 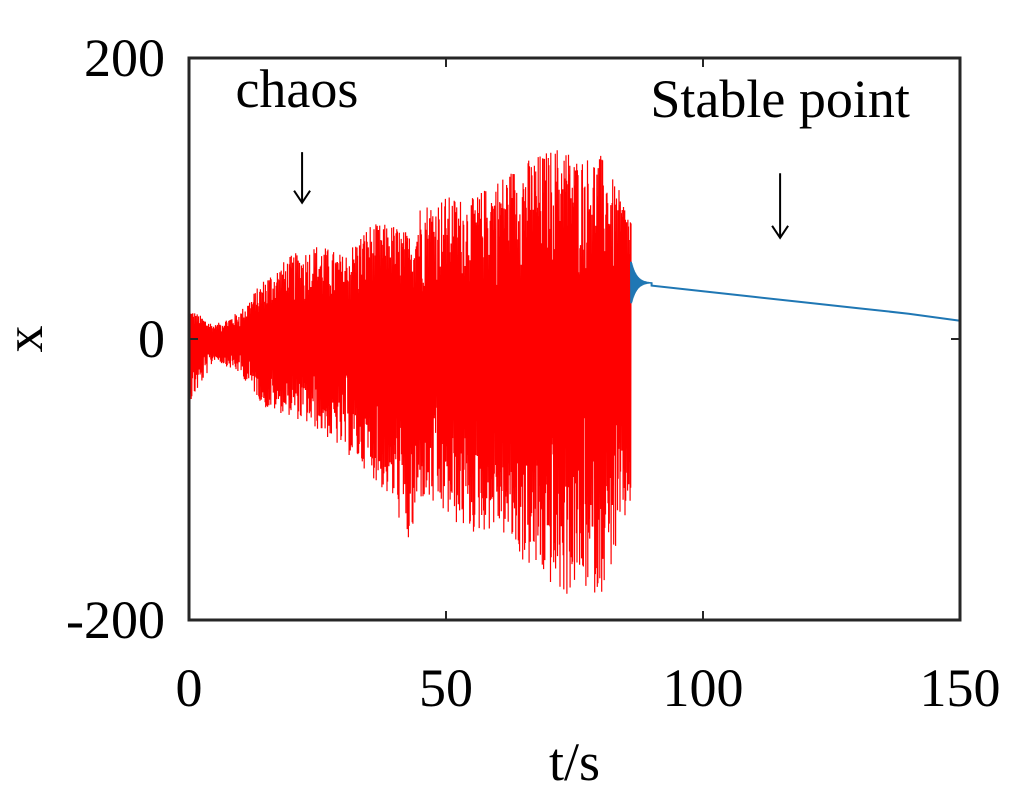 I want to click on y-tick-label: 0, so click(x=151, y=339).